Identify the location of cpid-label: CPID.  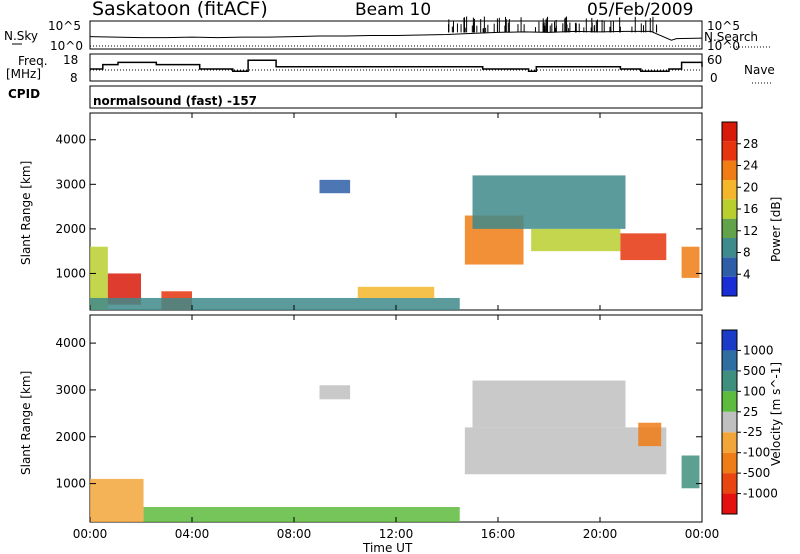
(24, 94).